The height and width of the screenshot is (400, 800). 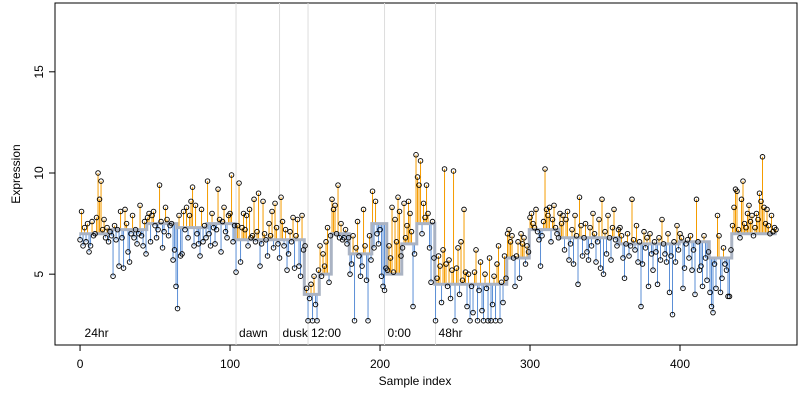 What do you see at coordinates (39, 72) in the screenshot?
I see `y-tick-label: 15` at bounding box center [39, 72].